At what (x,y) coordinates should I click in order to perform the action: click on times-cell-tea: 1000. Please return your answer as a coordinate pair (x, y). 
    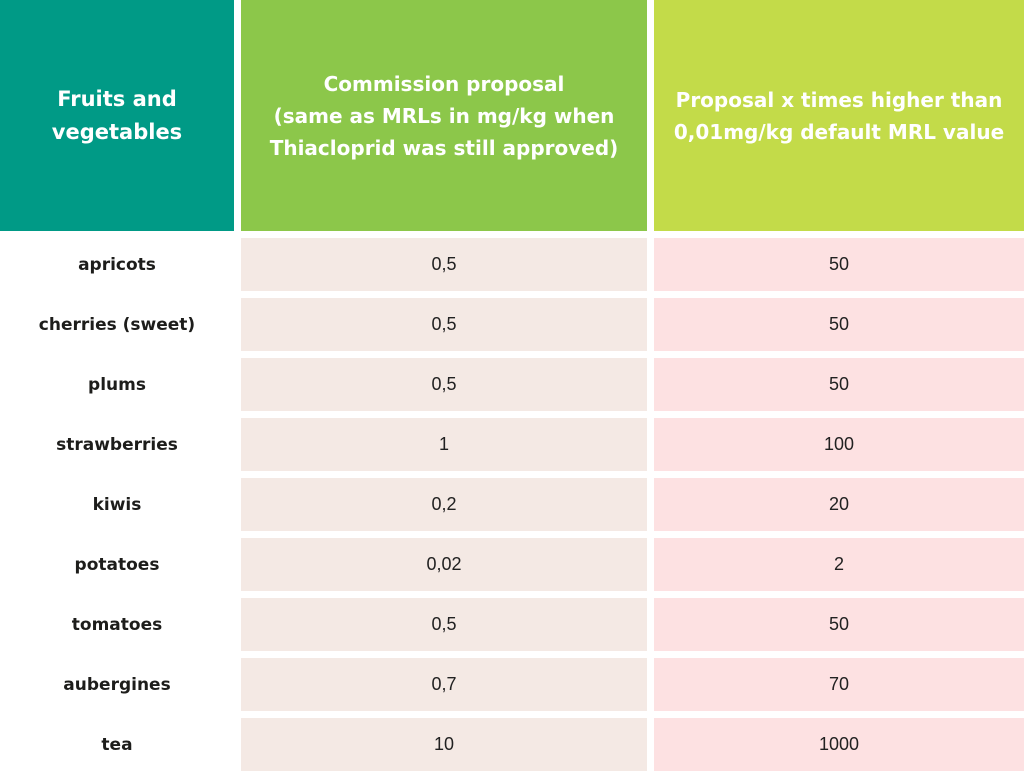
    Looking at the image, I should click on (839, 744).